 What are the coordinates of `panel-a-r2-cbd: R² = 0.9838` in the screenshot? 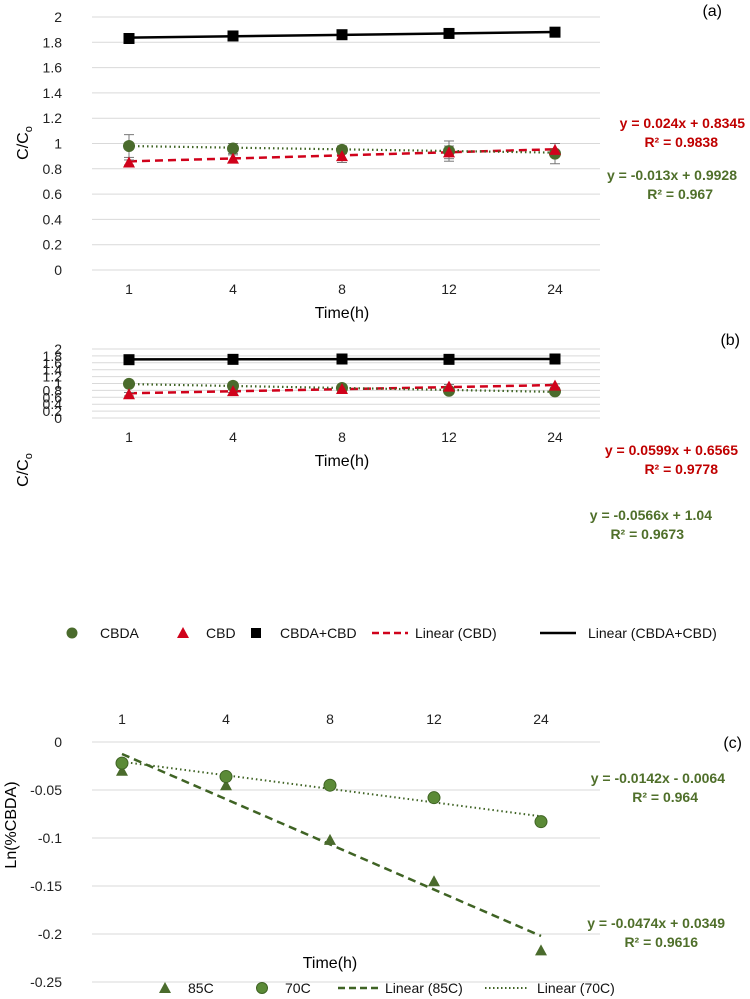 It's located at (681, 142).